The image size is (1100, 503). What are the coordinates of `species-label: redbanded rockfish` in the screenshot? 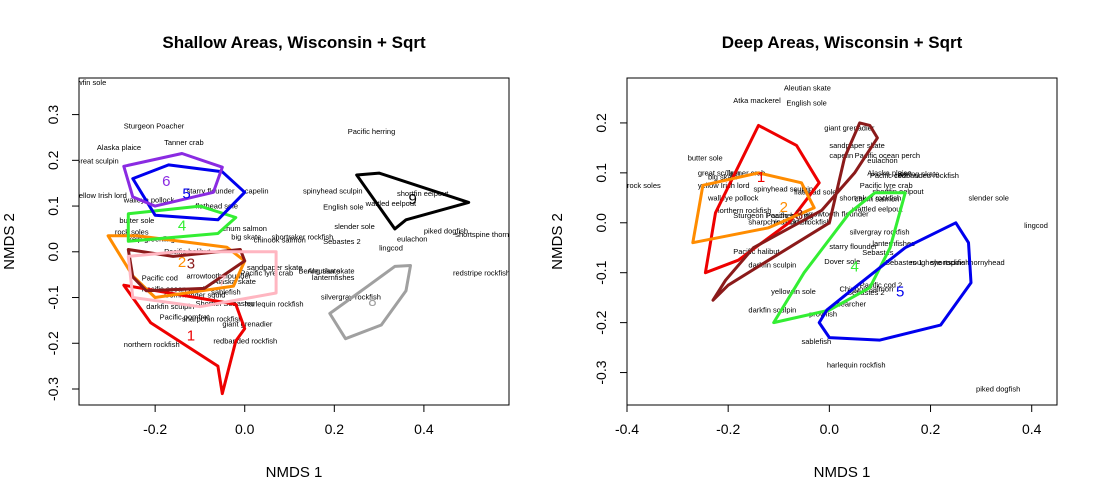 It's located at (927, 175).